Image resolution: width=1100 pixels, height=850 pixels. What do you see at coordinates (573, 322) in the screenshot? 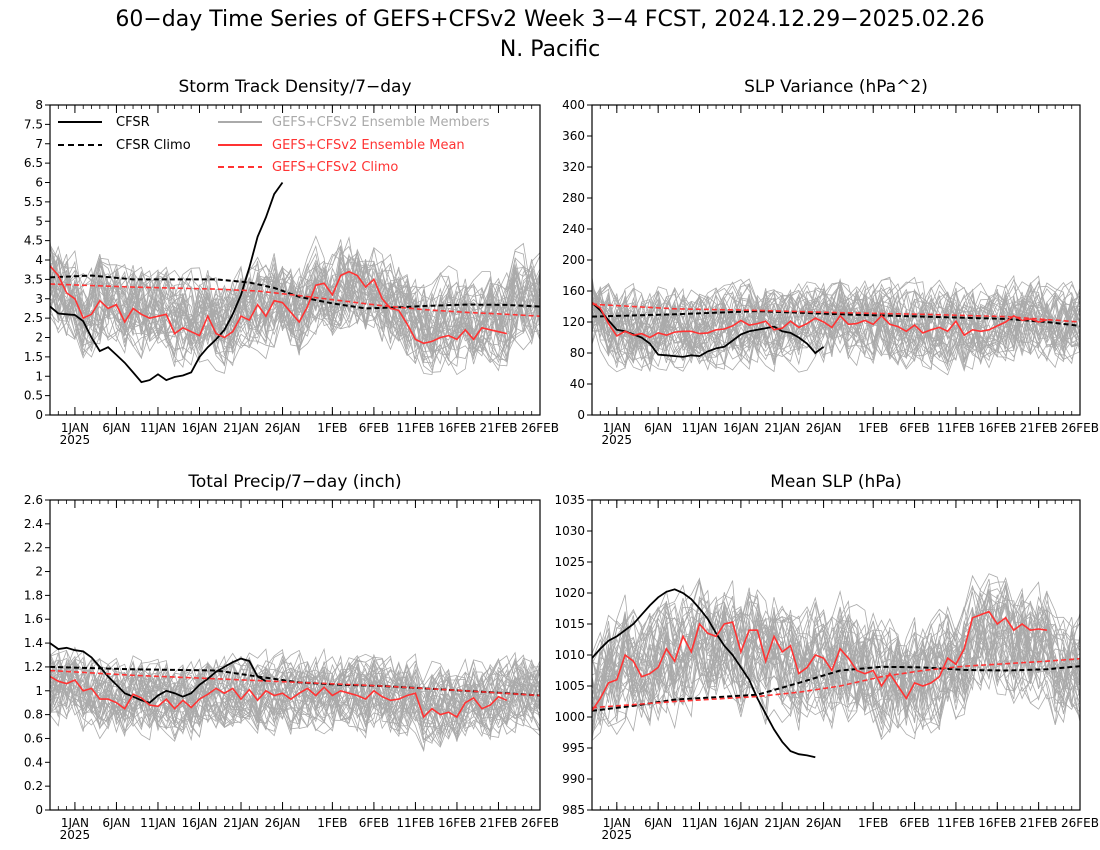
I see `y-tick-label: 120` at bounding box center [573, 322].